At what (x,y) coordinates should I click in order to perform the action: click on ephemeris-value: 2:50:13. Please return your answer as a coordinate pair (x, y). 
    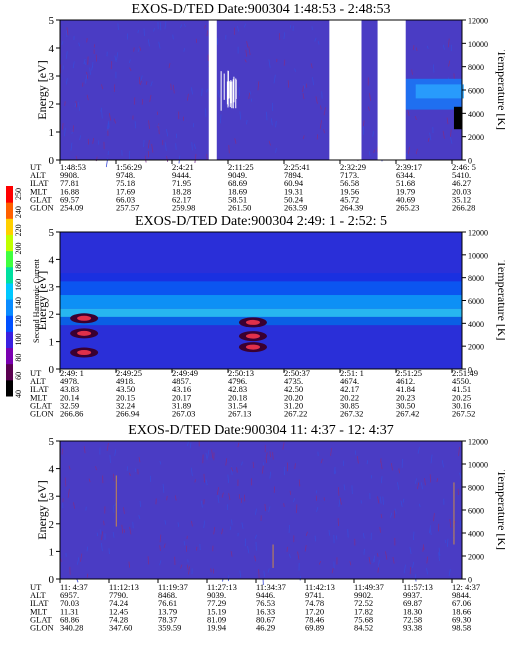
    Looking at the image, I should click on (241, 373).